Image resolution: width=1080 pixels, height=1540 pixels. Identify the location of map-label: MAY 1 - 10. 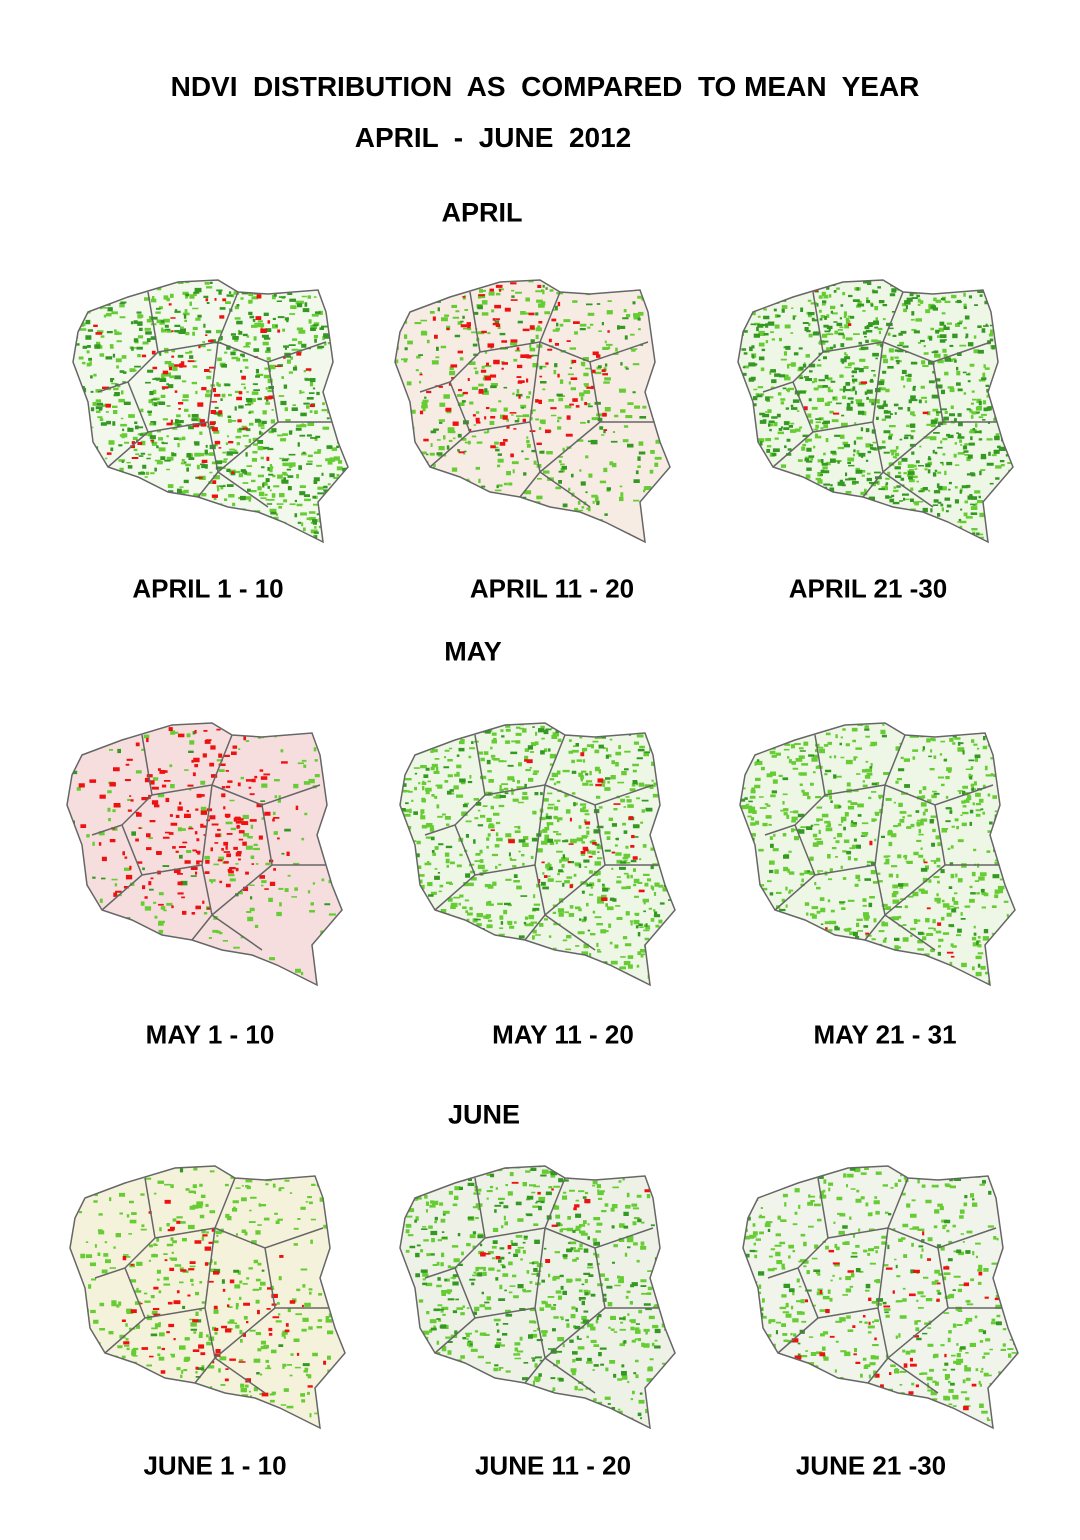
(210, 1034).